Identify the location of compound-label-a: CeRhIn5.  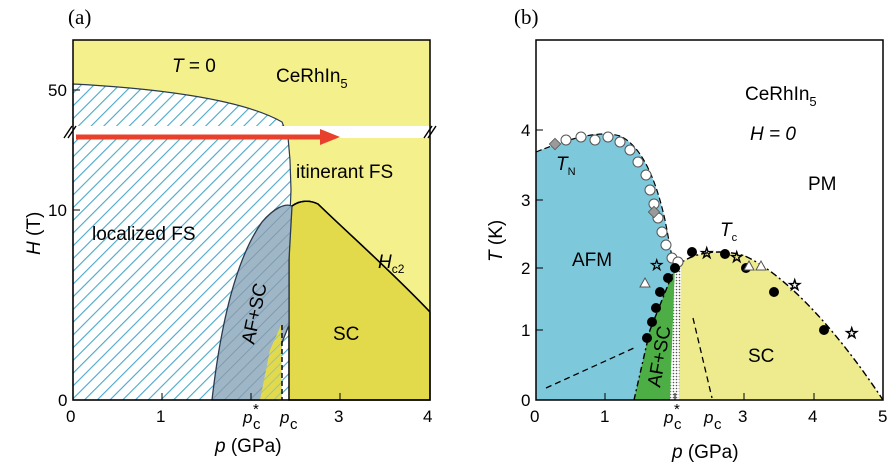
(312, 78).